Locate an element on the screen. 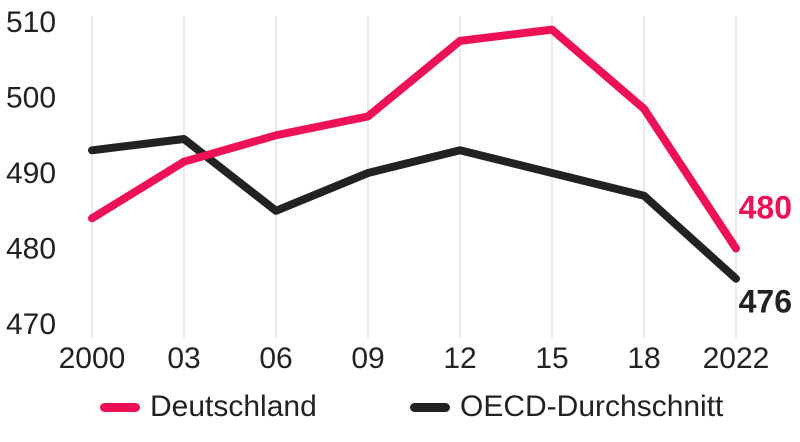 Image resolution: width=800 pixels, height=442 pixels. y-tick-label: 510 is located at coordinates (31, 22).